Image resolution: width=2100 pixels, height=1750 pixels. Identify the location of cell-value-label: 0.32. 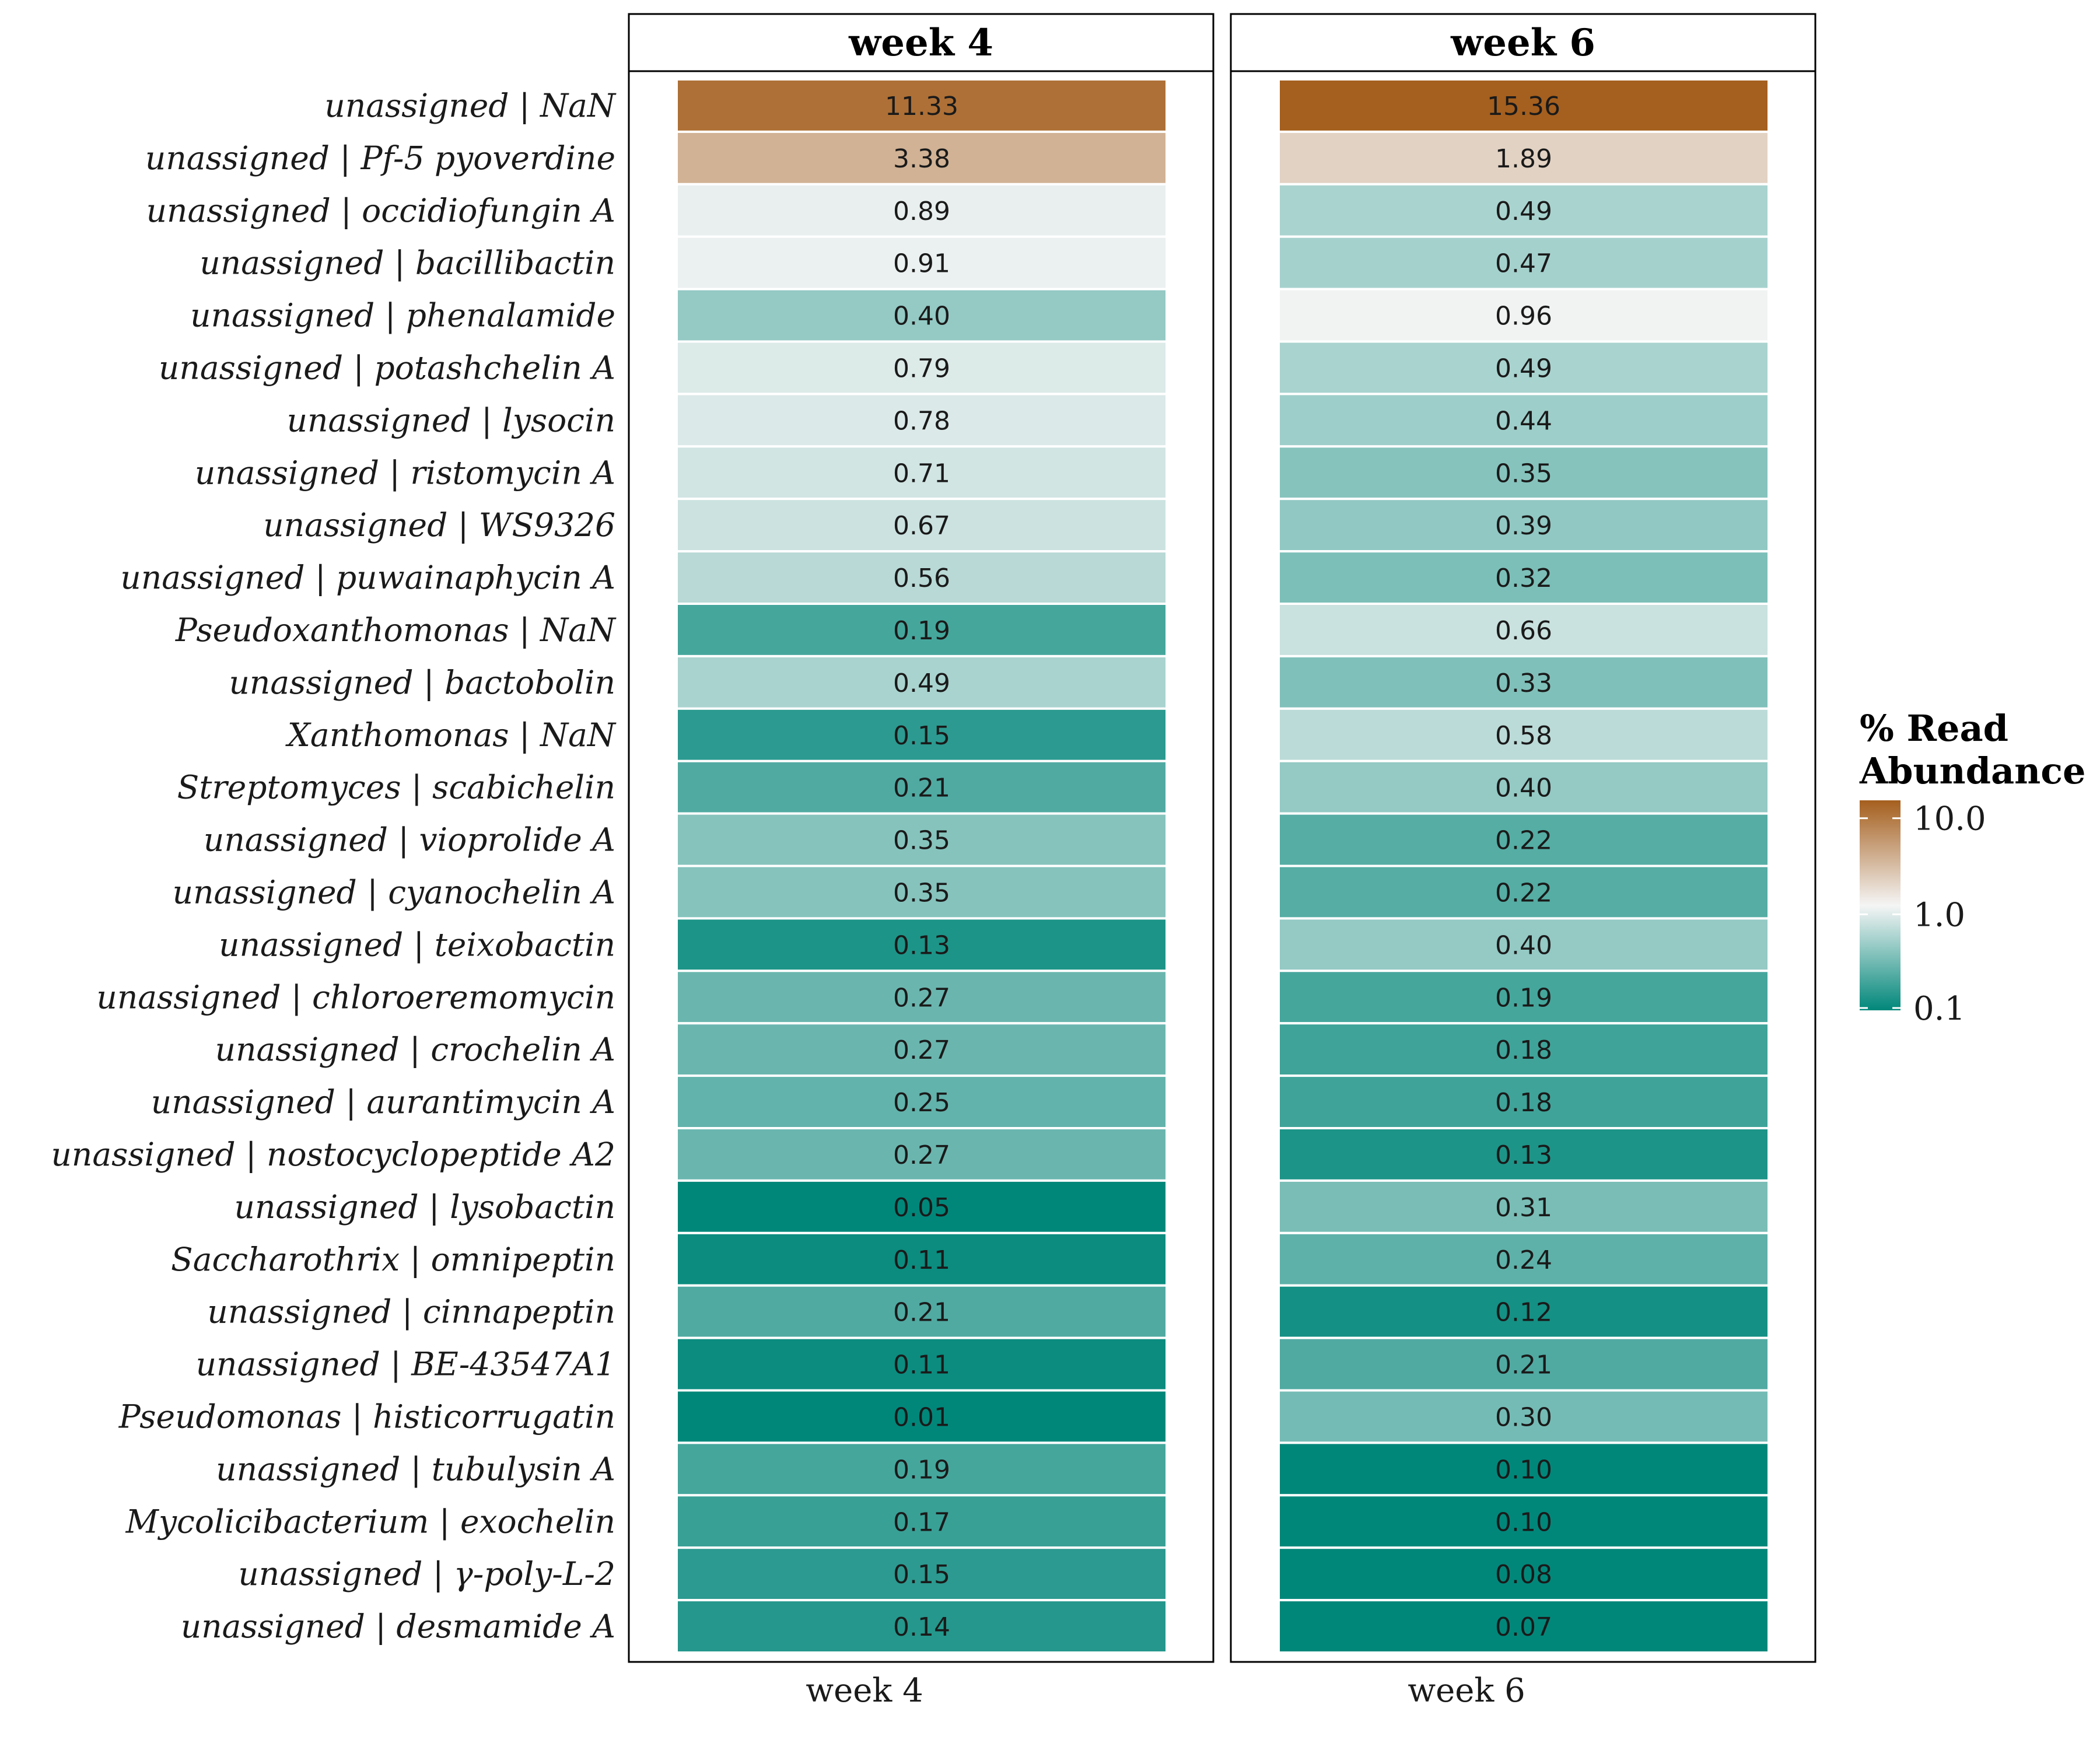
(1524, 578).